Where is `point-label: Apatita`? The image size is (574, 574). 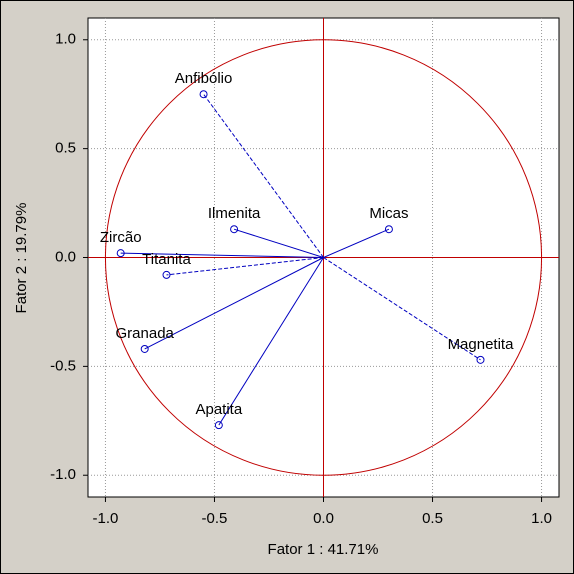
point-label: Apatita is located at coordinates (218, 409).